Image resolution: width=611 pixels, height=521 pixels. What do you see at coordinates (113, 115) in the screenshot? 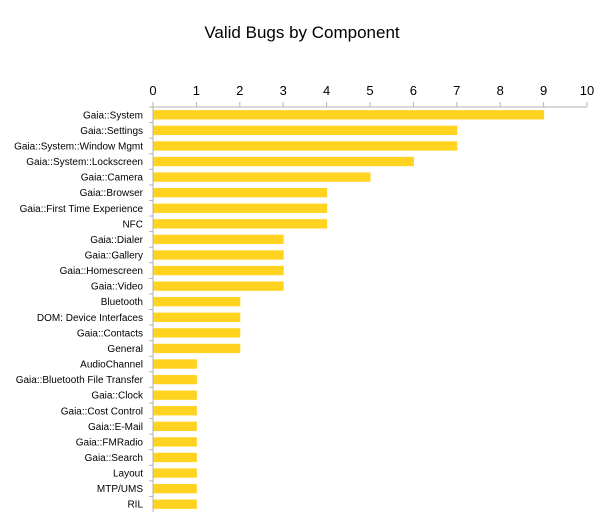
I see `category-label: Gaia::System` at bounding box center [113, 115].